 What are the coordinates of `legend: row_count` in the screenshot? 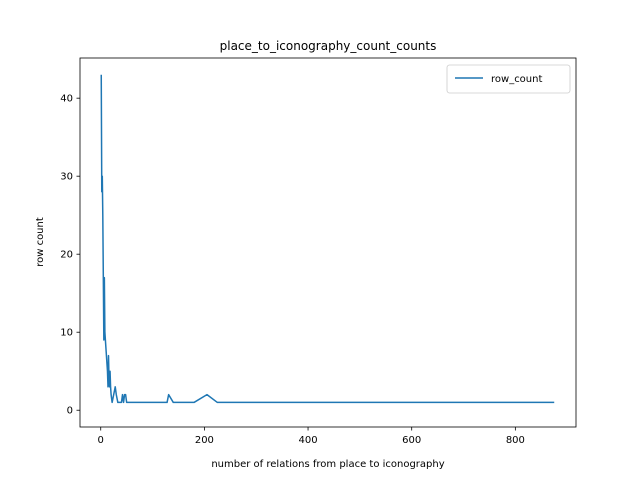 It's located at (508, 79).